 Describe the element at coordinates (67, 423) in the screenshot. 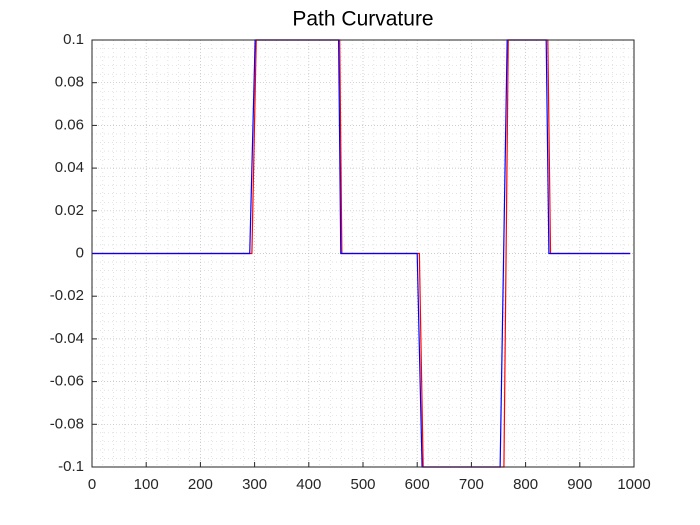

I see `y-tick-label: -0.08` at that location.